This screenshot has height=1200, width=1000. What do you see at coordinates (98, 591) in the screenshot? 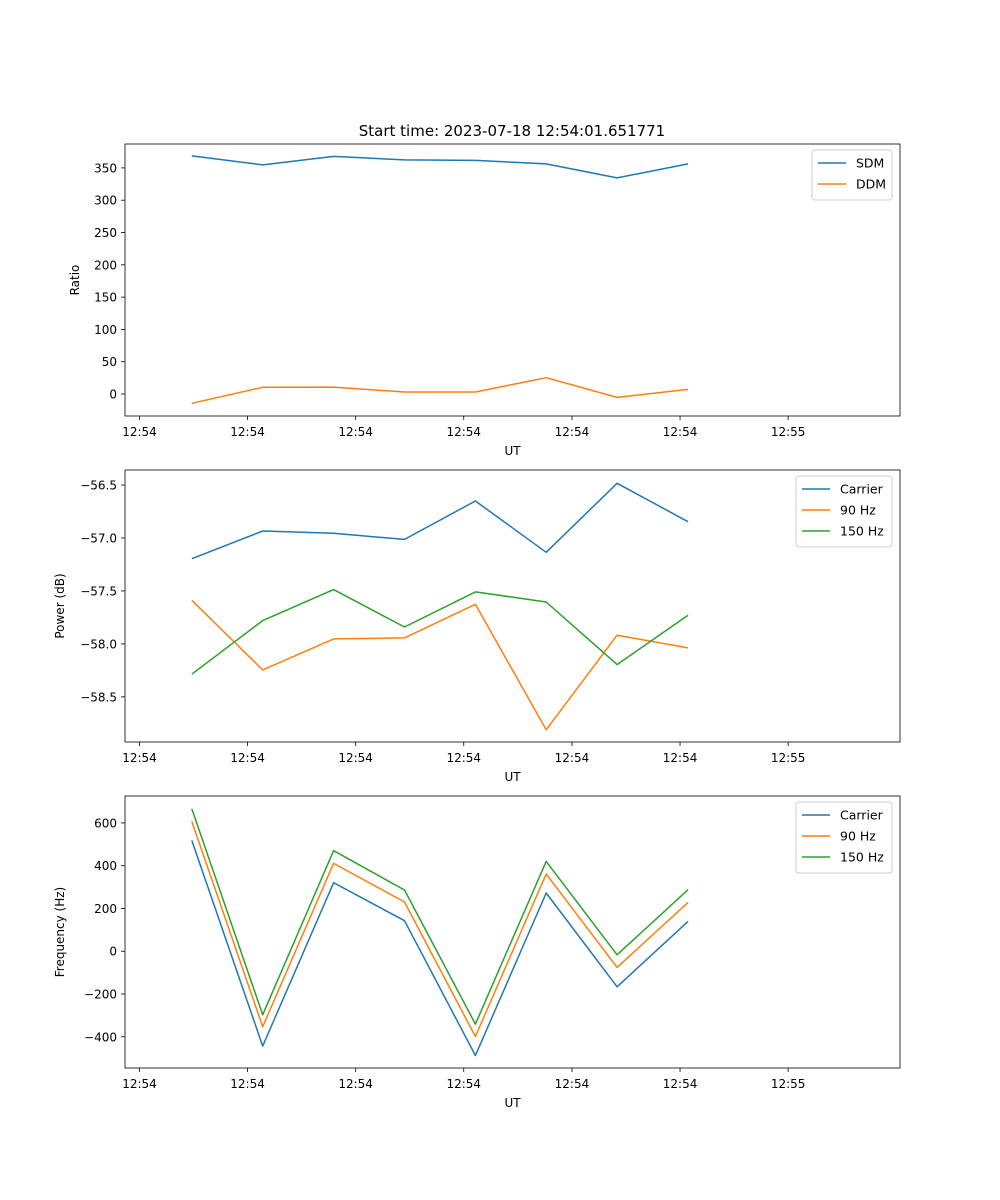
I see `y-tick-label: −57.5` at bounding box center [98, 591].